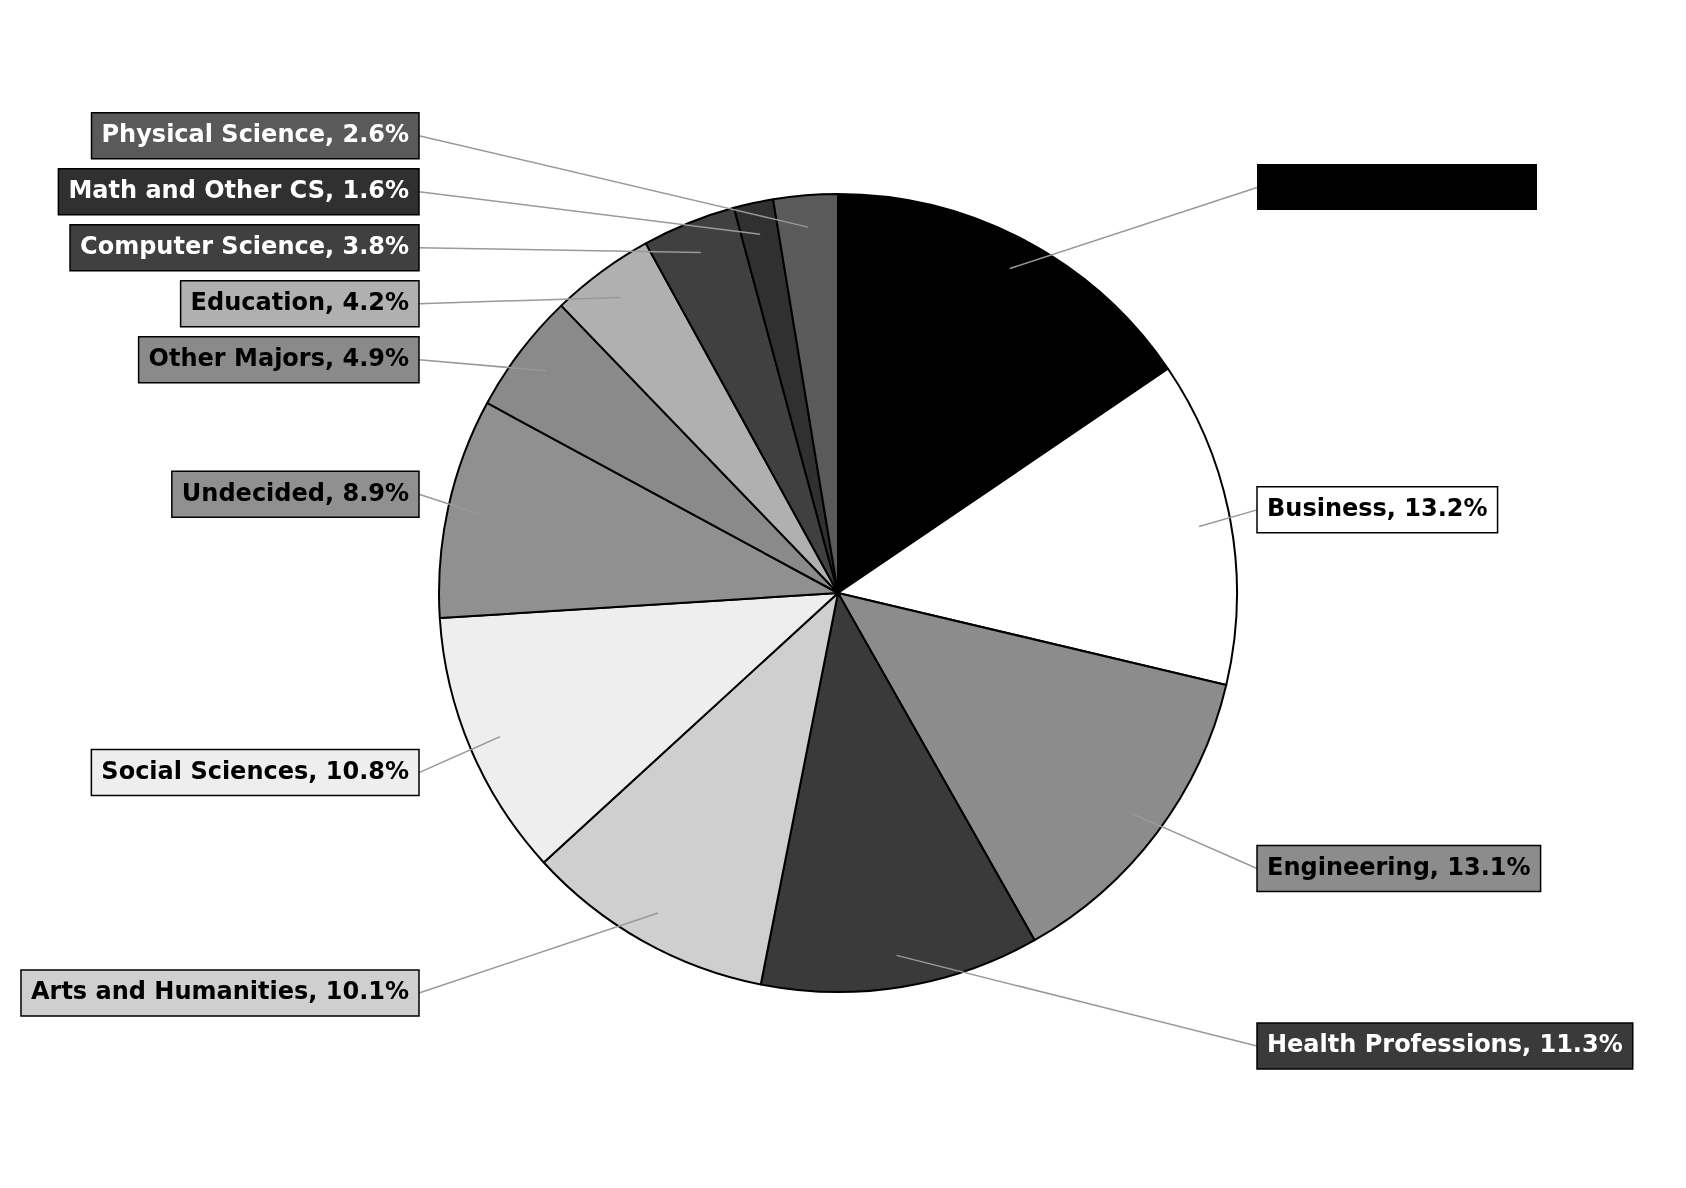 This screenshot has height=1188, width=1686. What do you see at coordinates (239, 189) in the screenshot?
I see `slice-label: Math and Other CS, 1.6%` at bounding box center [239, 189].